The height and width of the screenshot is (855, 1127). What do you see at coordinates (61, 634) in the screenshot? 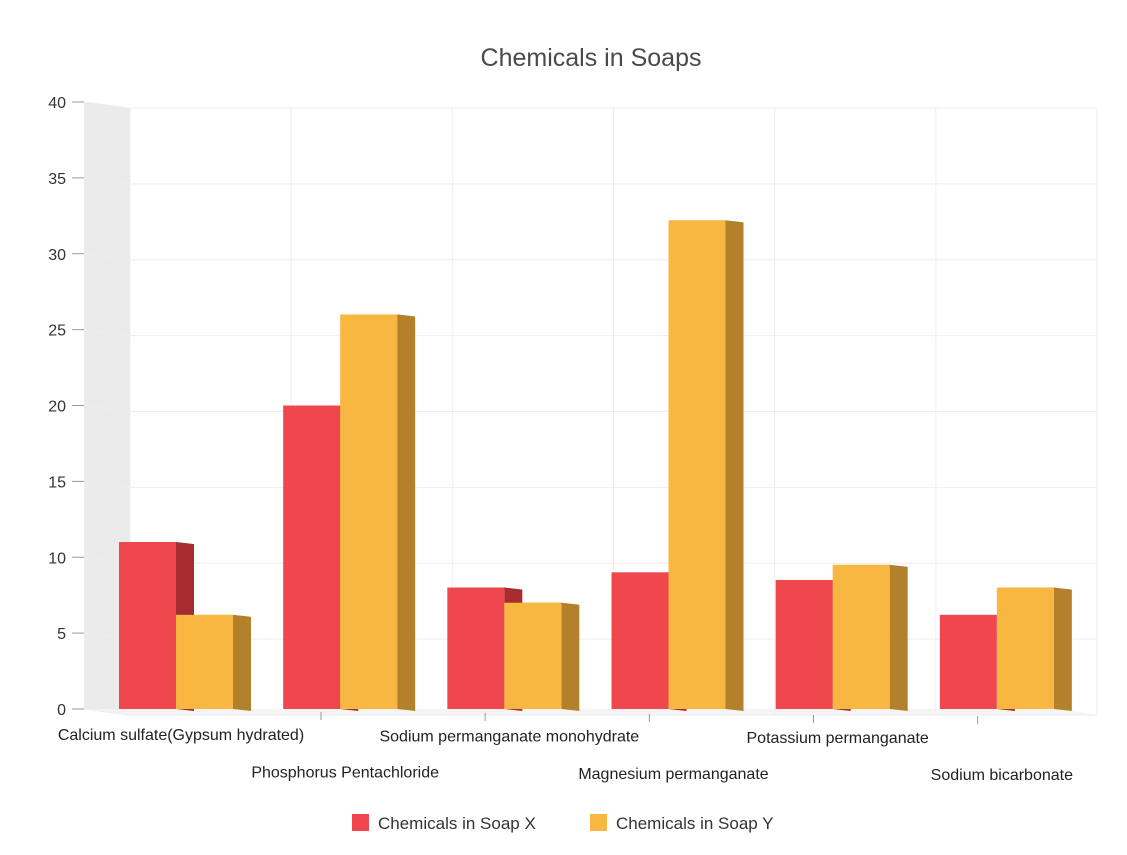
I see `y-tick-label: 5` at bounding box center [61, 634].